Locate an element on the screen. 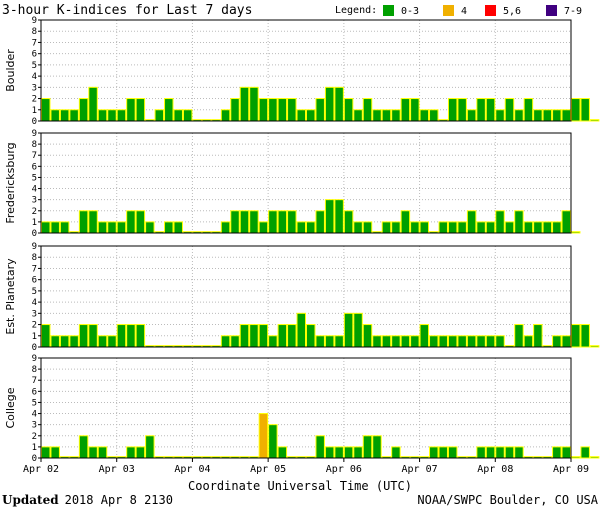 This screenshot has height=510, width=600. x-tick-label: Apr 05 is located at coordinates (268, 469).